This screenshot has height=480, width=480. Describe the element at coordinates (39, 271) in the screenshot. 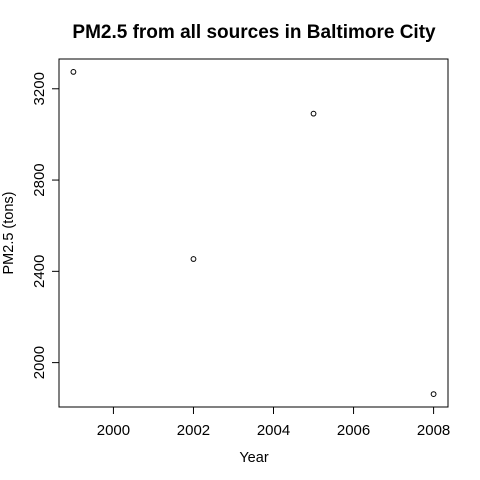

I see `y-tick-label: 2400` at that location.